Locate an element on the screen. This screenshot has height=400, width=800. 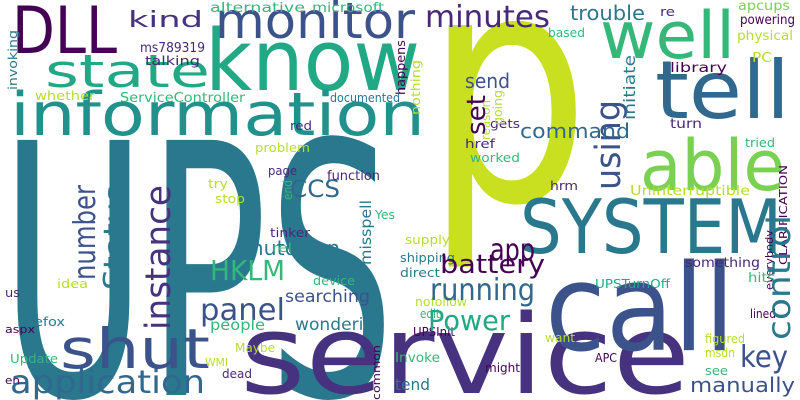
word: end is located at coordinates (288, 190).